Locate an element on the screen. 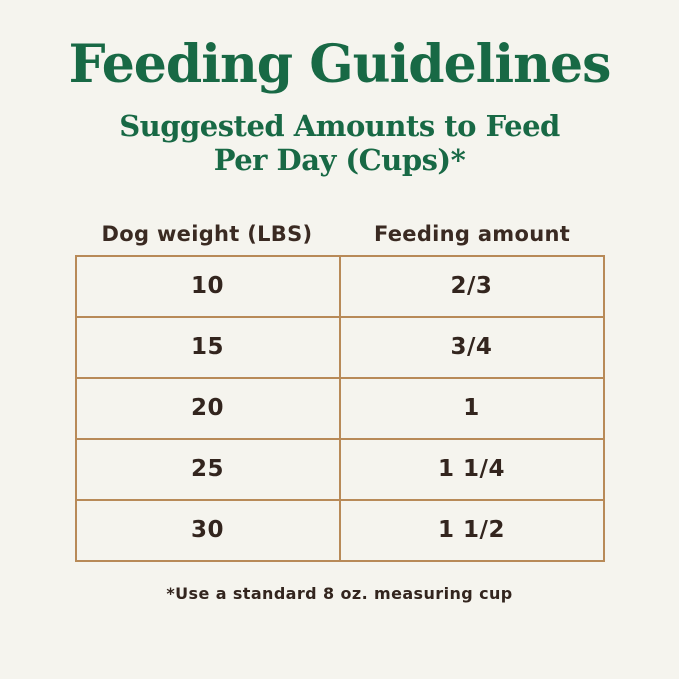 The height and width of the screenshot is (679, 679). table-row: 15 3/4 is located at coordinates (339, 346).